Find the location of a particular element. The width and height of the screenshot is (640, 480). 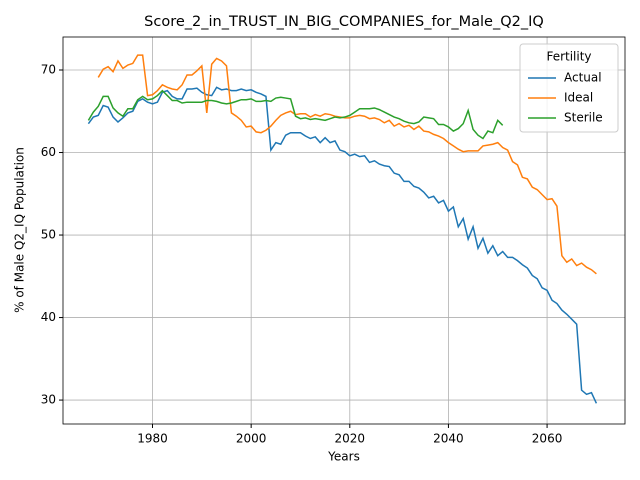

x-tick-label: 2040 is located at coordinates (448, 439).